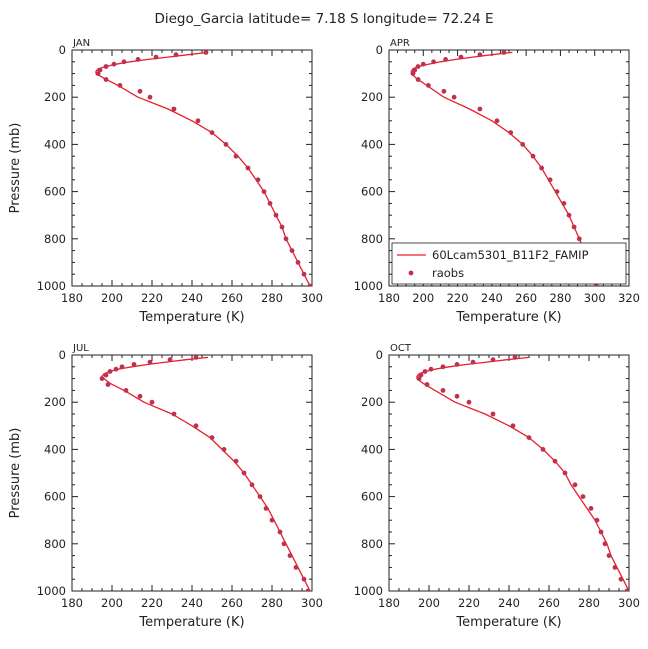 This screenshot has height=649, width=648. Describe the element at coordinates (55, 402) in the screenshot. I see `y-tick-label: 200` at that location.